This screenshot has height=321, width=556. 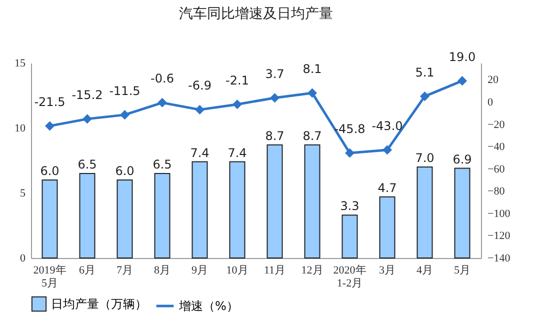 I want to click on data-label: -43.0, so click(x=387, y=125).